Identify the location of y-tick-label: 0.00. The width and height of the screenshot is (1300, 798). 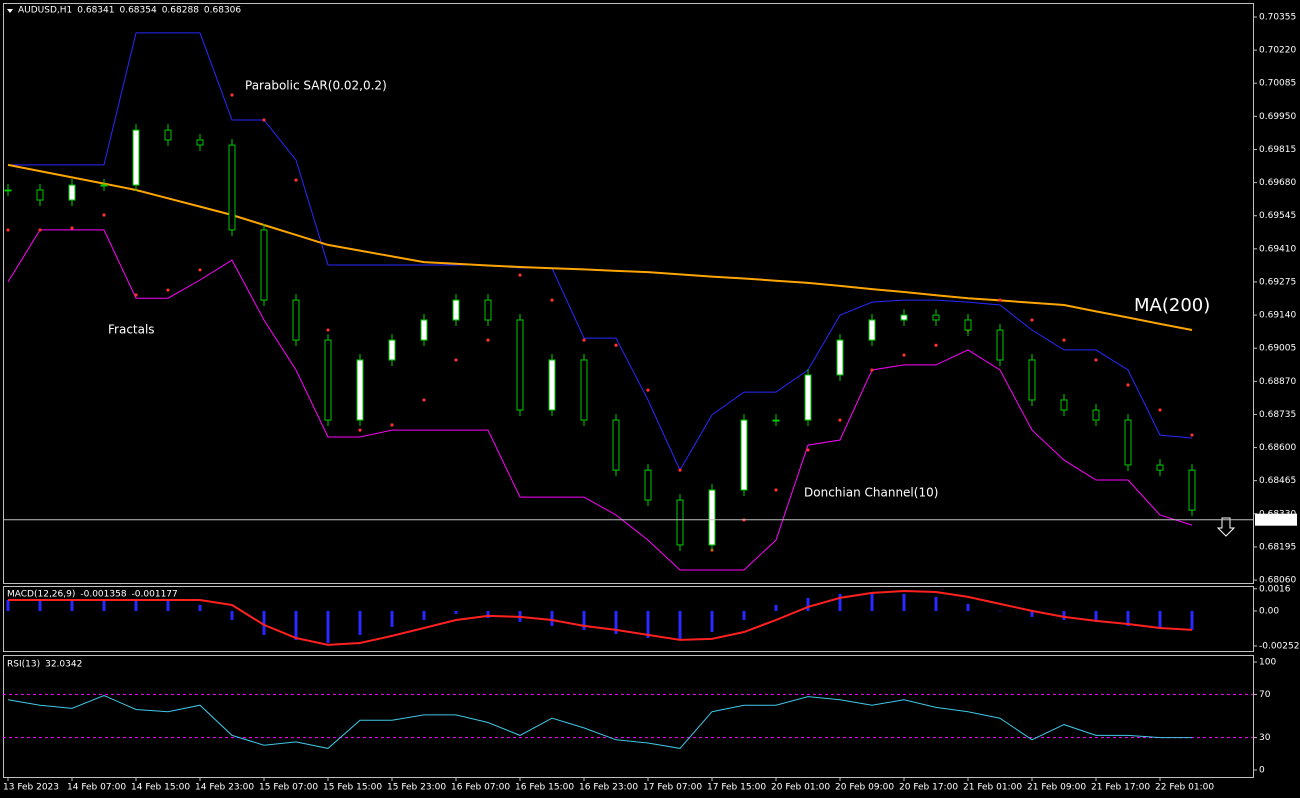
(1269, 611).